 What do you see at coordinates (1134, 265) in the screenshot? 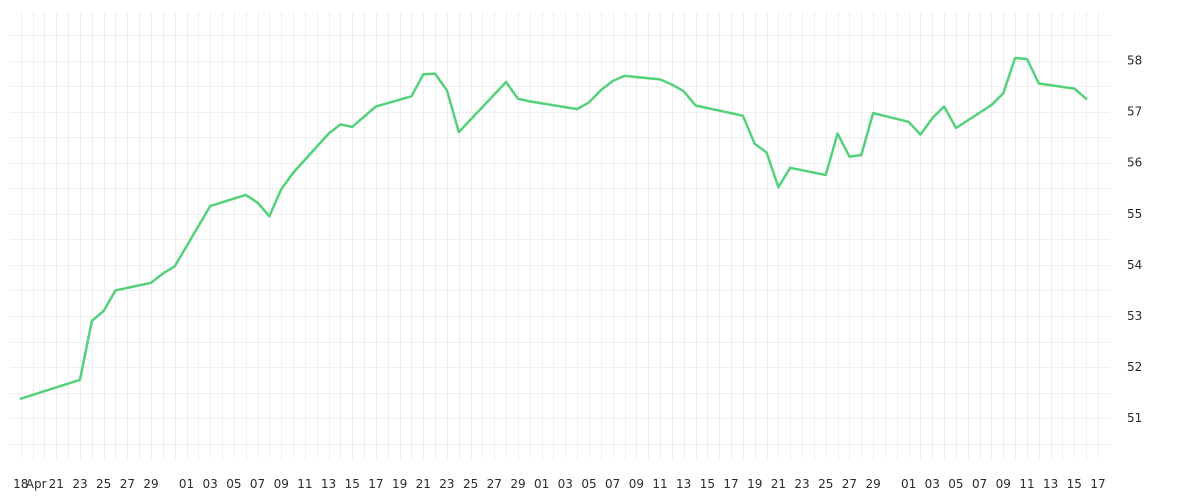
I see `y-tick-label: 54` at bounding box center [1134, 265].